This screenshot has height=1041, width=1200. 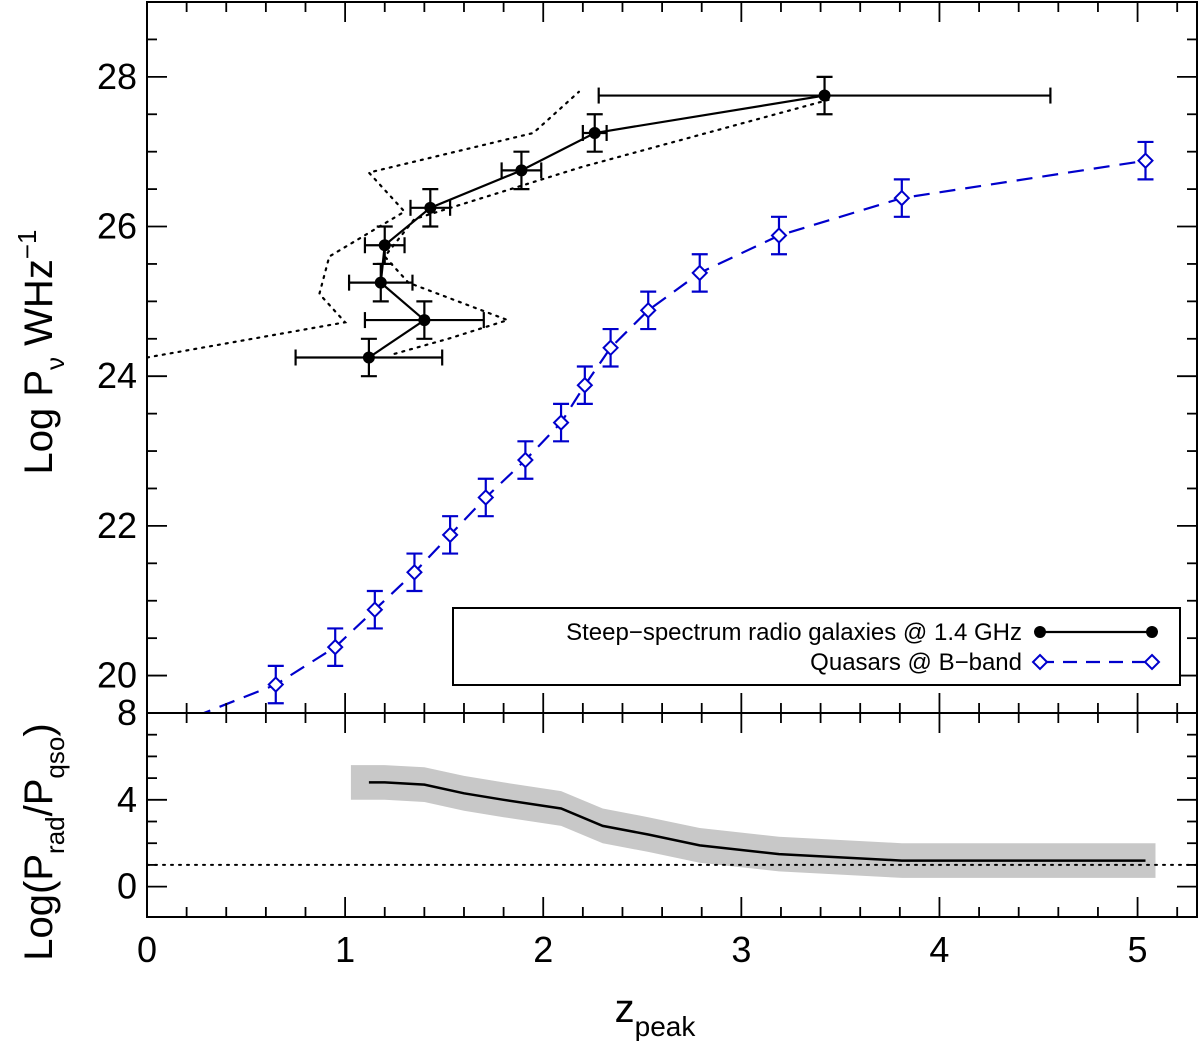 I want to click on bottom-y-axis-title: Log(Prad/Pqso), so click(x=43, y=841).